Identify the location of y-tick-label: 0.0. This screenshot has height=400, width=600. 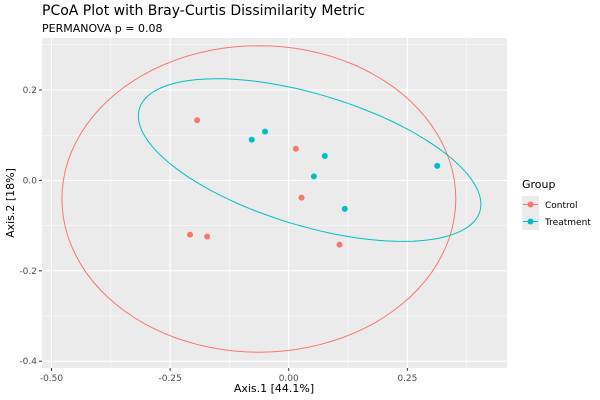
(30, 181).